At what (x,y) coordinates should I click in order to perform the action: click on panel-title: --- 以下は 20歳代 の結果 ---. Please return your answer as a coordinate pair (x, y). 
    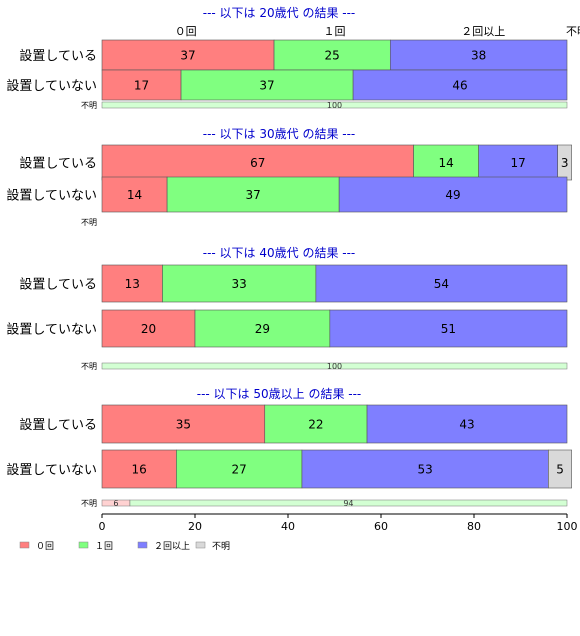
    Looking at the image, I should click on (279, 13).